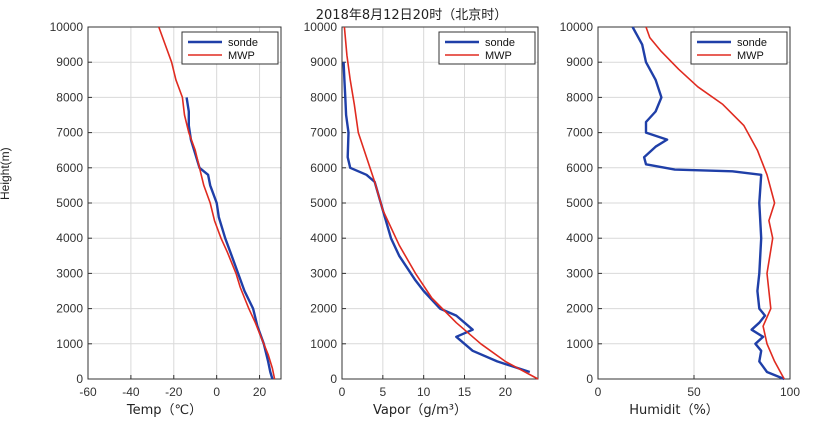 The image size is (823, 424). I want to click on x-axis-label: Temp（℃）, so click(164, 410).